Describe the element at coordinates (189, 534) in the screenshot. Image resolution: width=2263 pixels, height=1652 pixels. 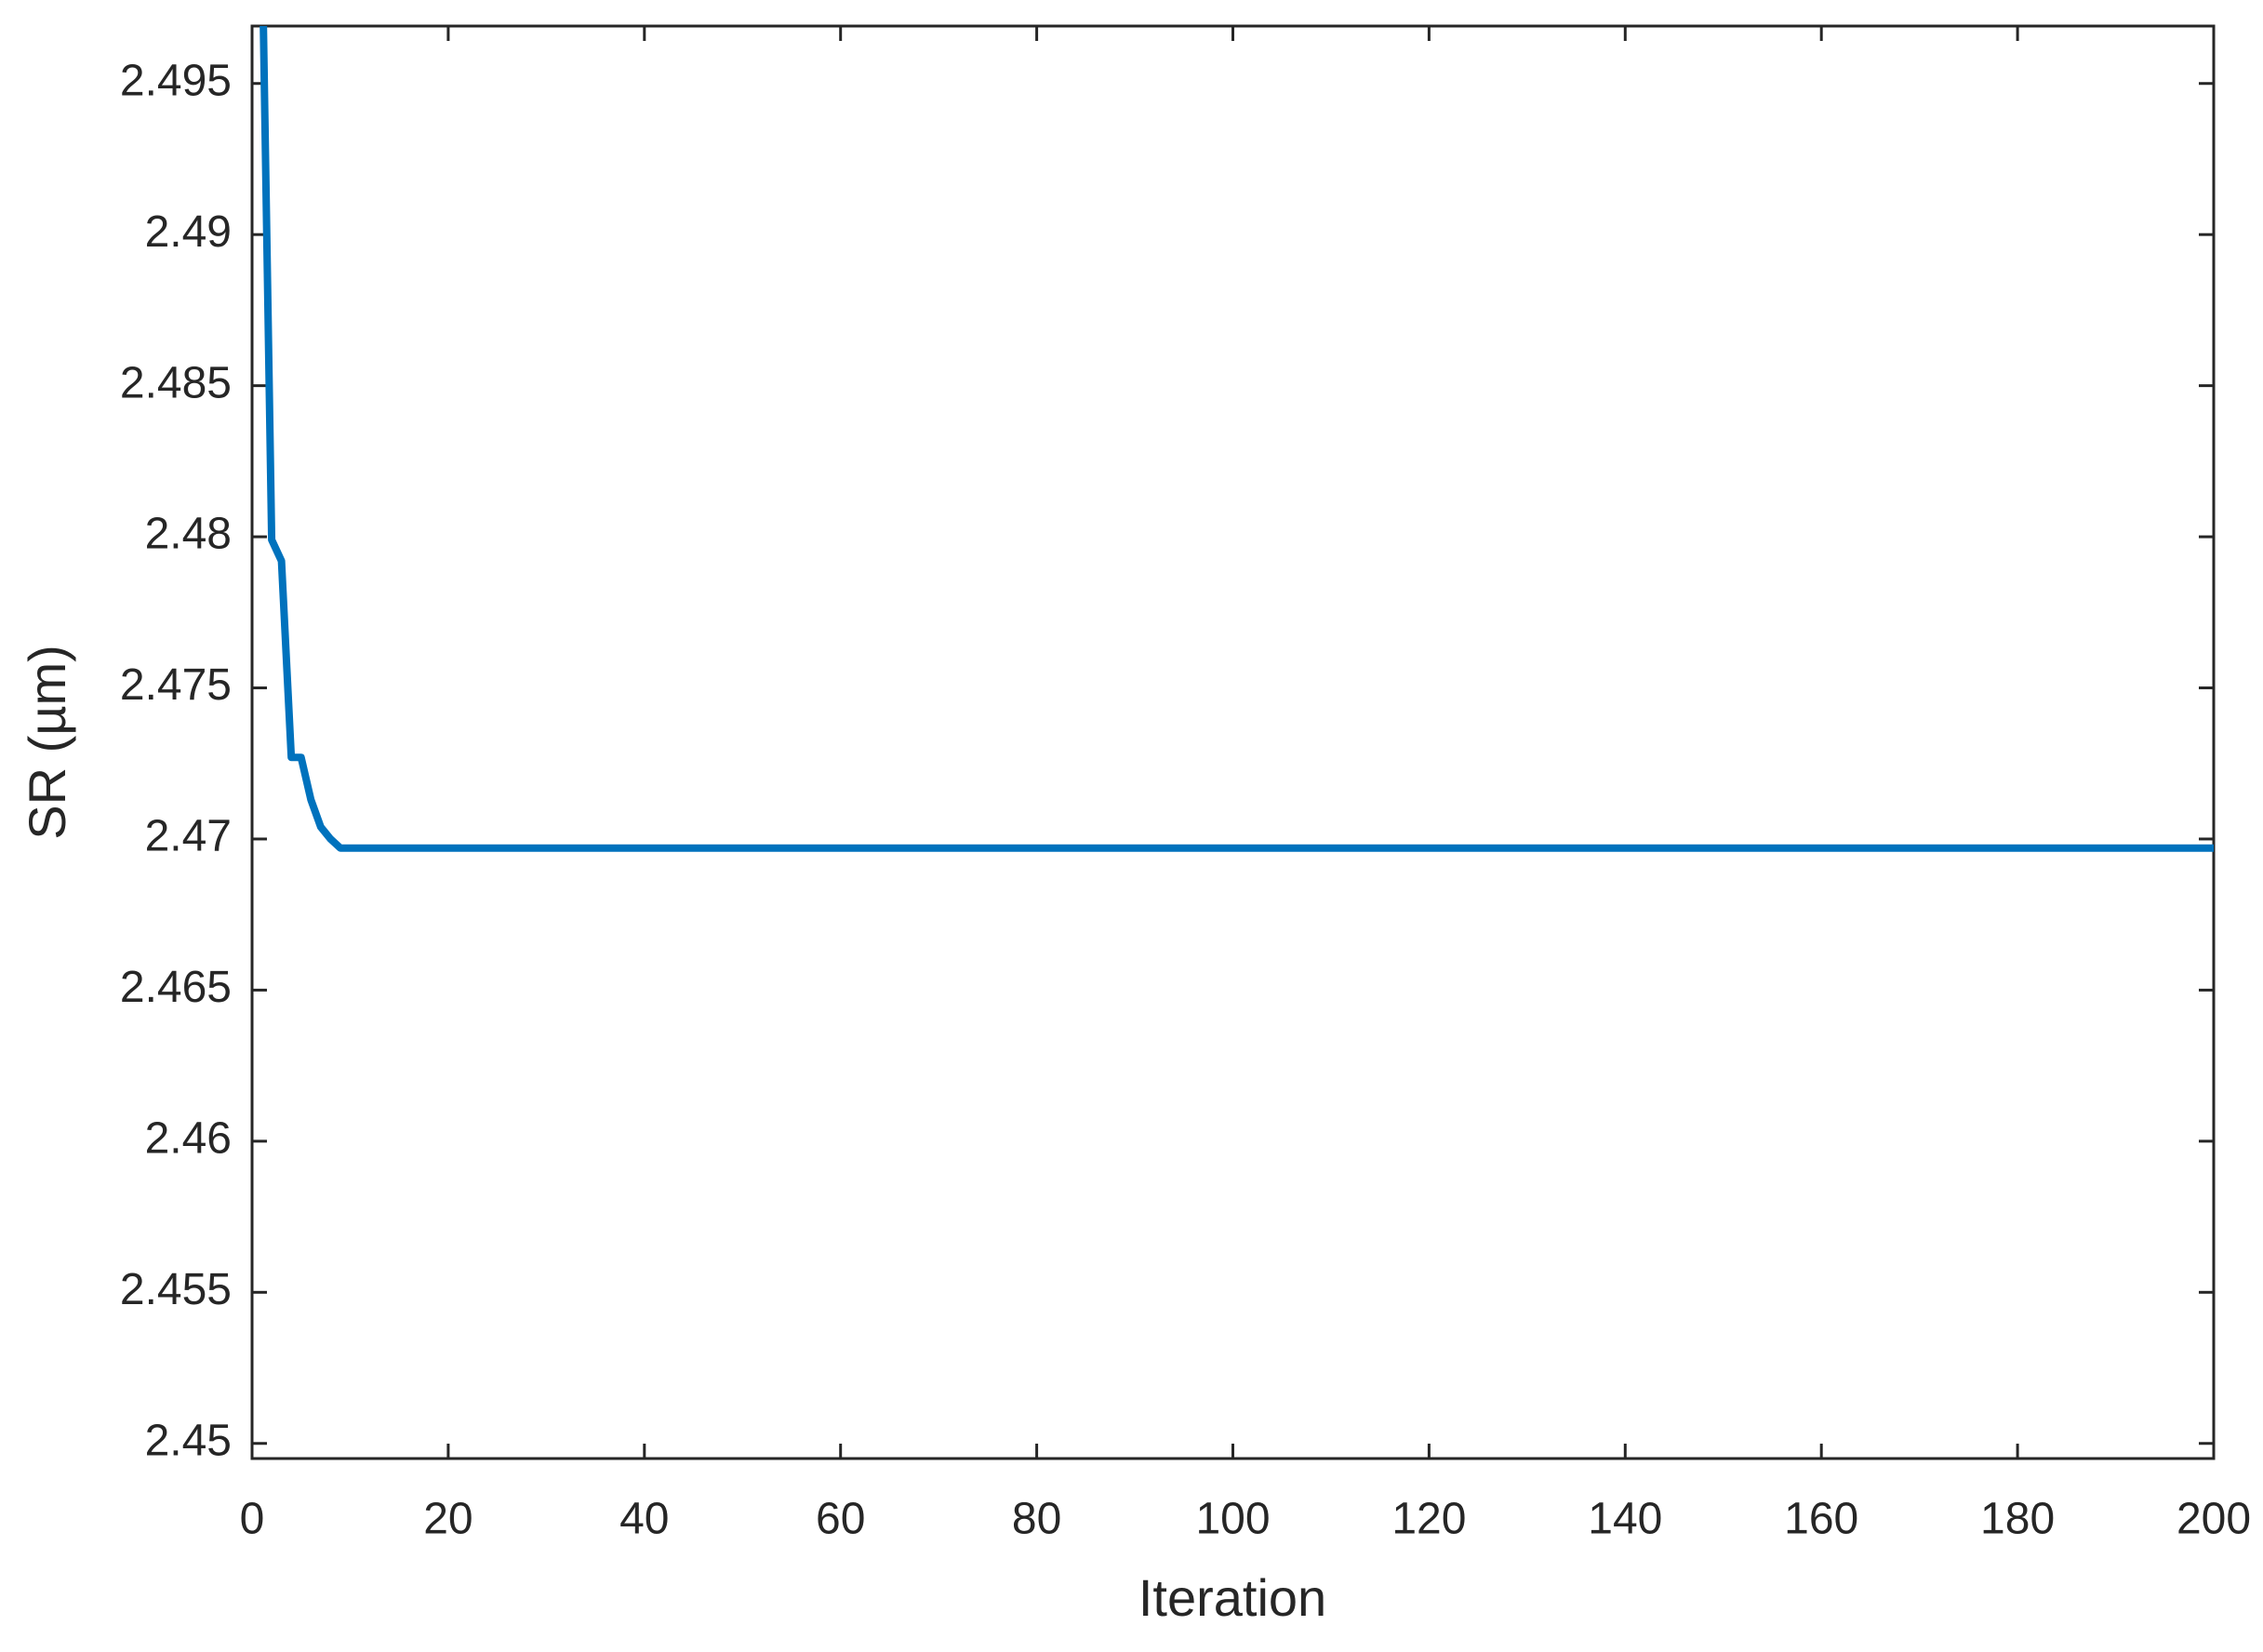
I see `y-tick-label: 2.48` at that location.